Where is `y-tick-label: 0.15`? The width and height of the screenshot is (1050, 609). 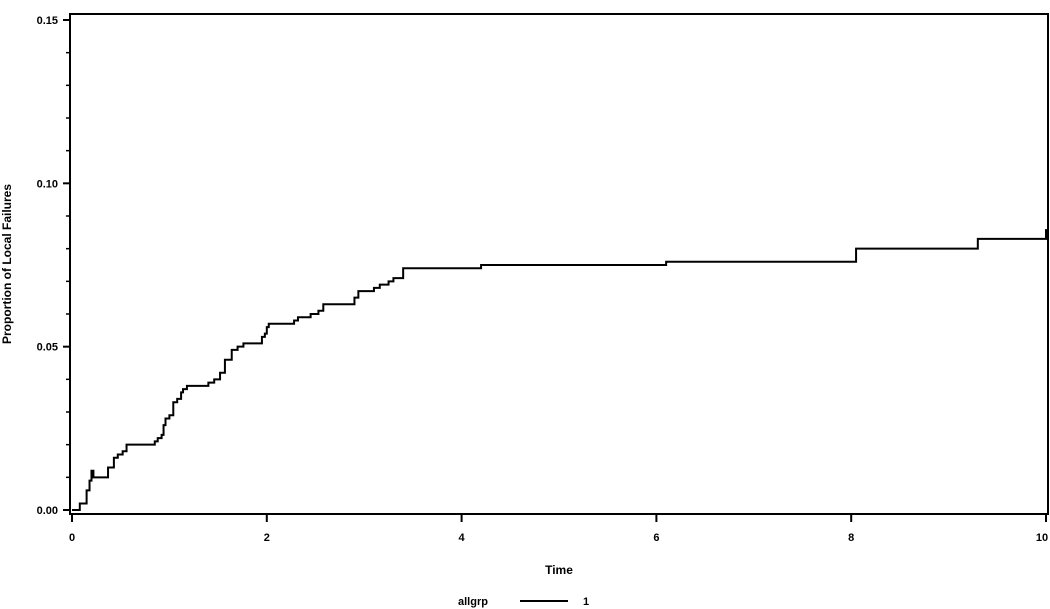 y-tick-label: 0.15 is located at coordinates (47, 21).